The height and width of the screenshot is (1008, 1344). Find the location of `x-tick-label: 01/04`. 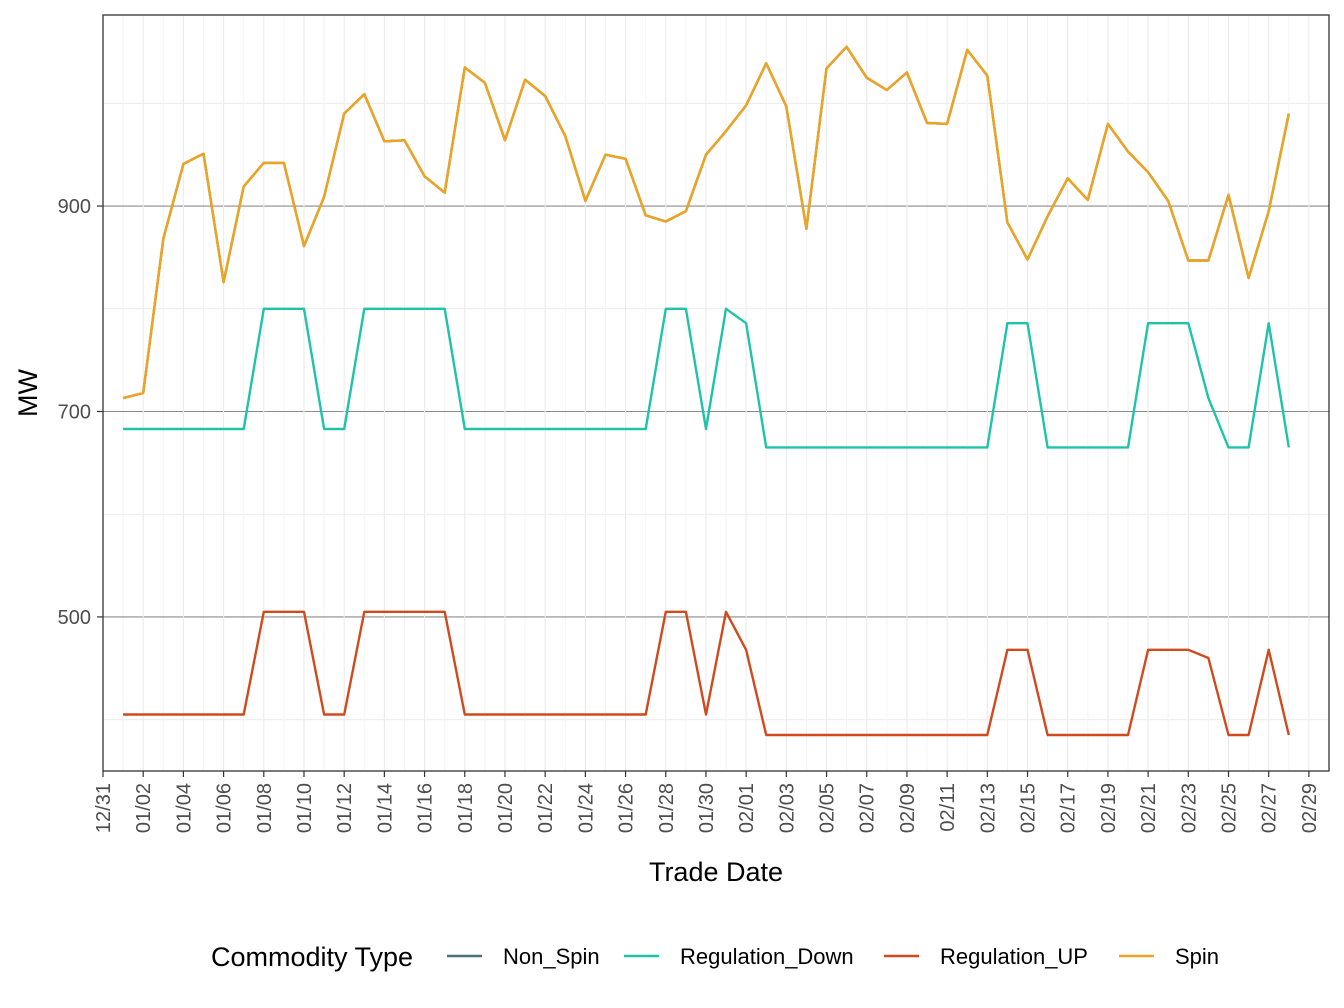

x-tick-label: 01/04 is located at coordinates (184, 808).